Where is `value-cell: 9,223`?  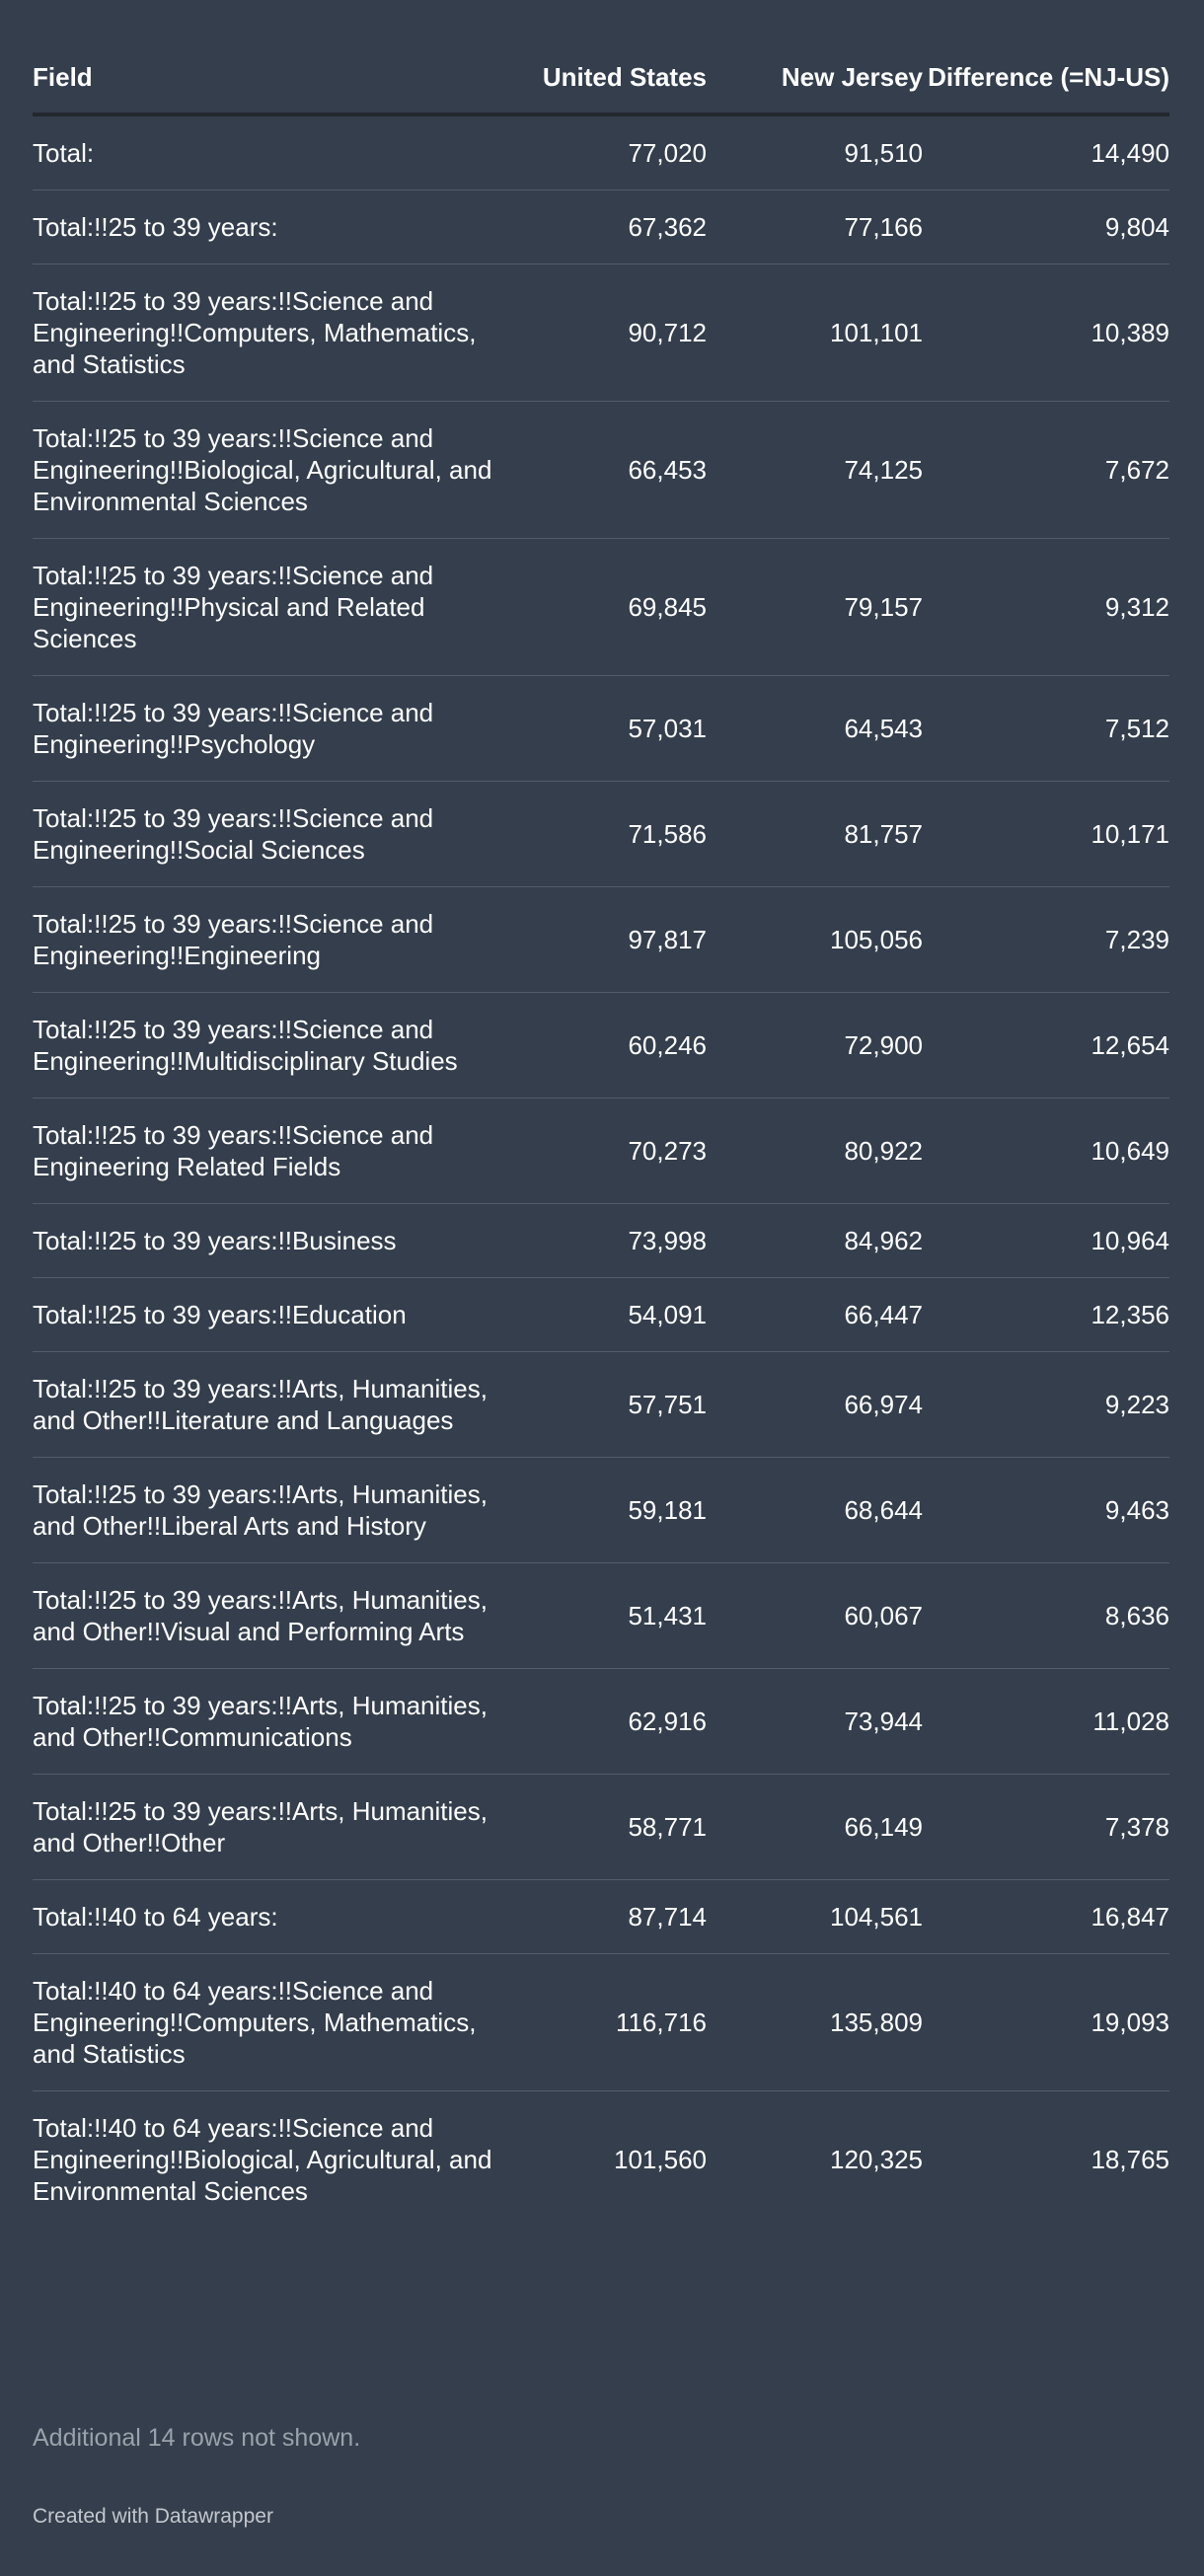 value-cell: 9,223 is located at coordinates (1046, 1404).